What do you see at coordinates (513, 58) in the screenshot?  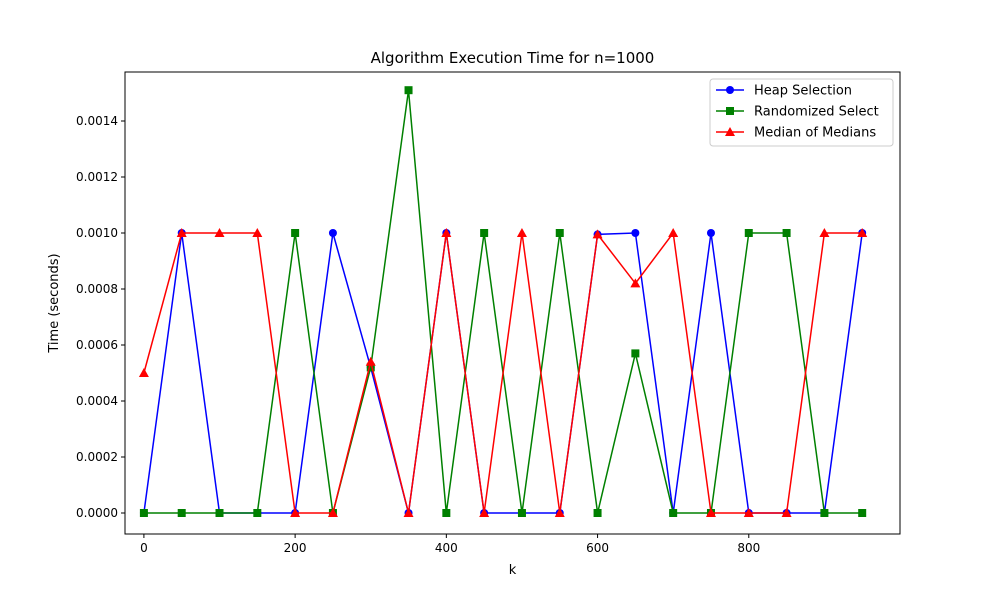 I see `chart-title: Algorithm Execution Time for n=1000` at bounding box center [513, 58].